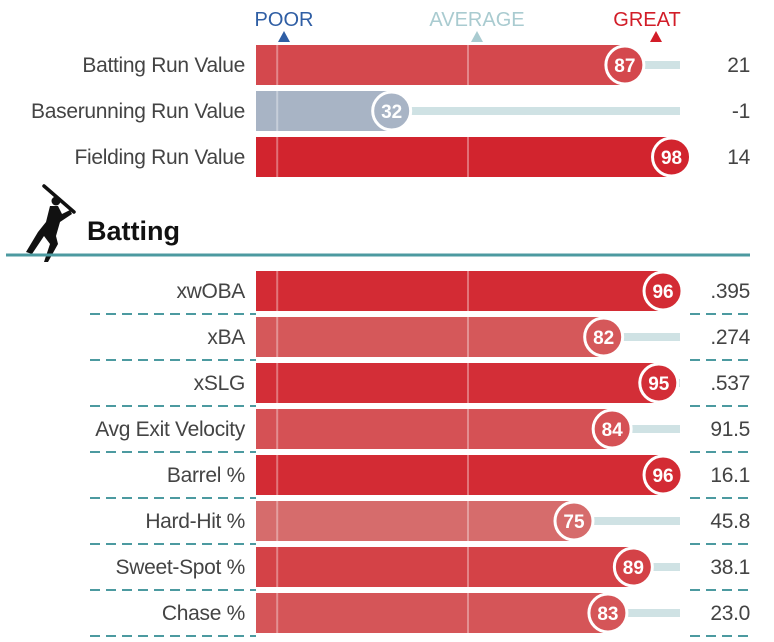 This screenshot has height=642, width=774. Describe the element at coordinates (730, 429) in the screenshot. I see `stat-value: 91.5` at that location.